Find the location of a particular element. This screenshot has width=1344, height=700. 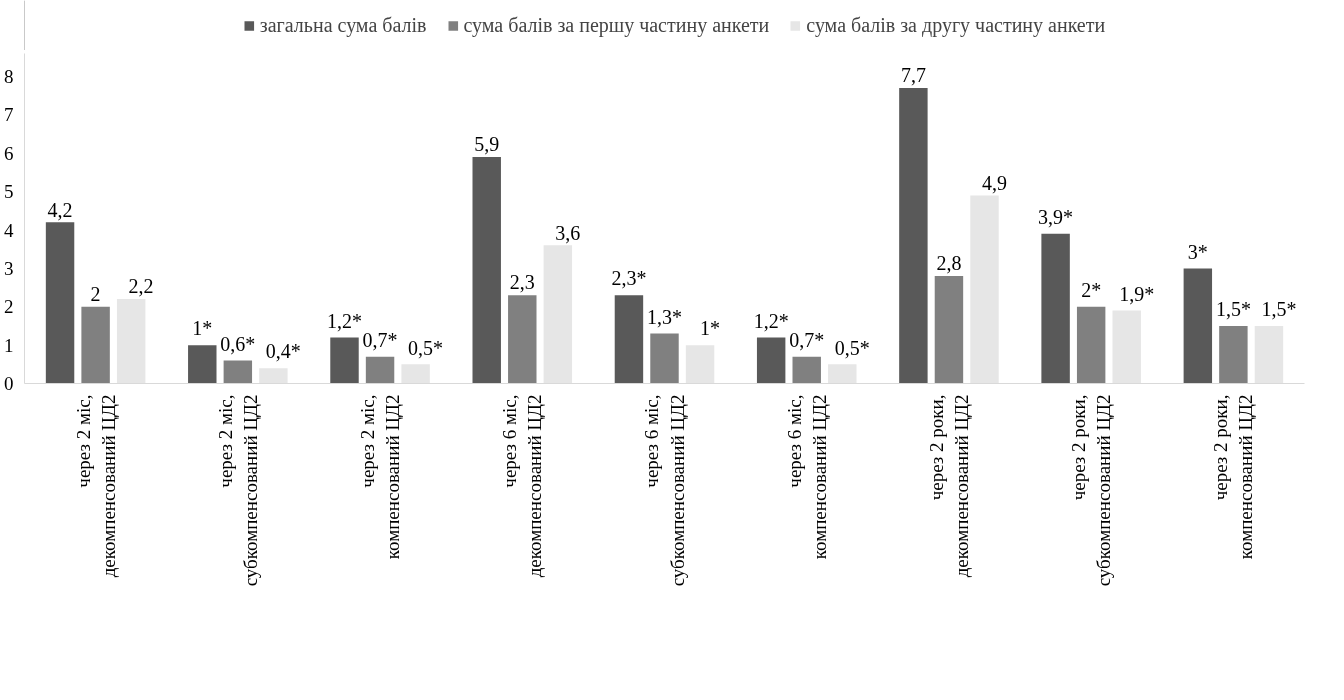

data-label: 7,7 is located at coordinates (913, 75).